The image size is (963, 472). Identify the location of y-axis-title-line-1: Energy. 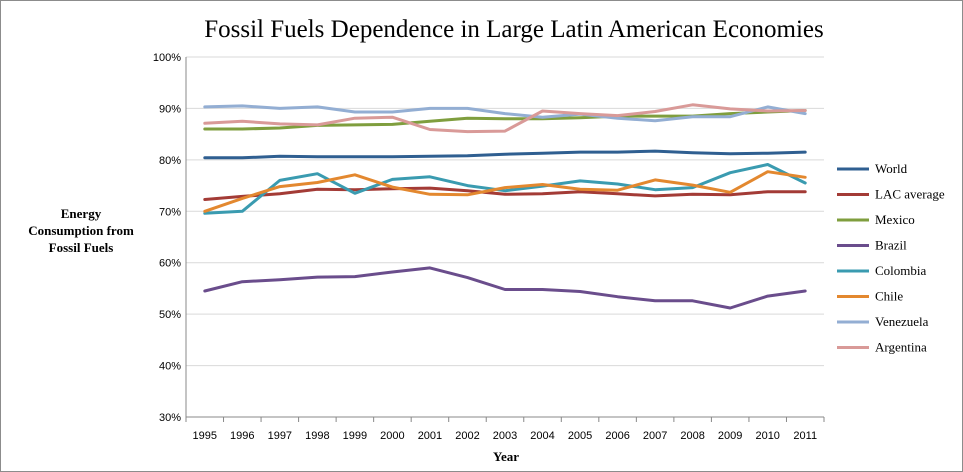
(81, 213).